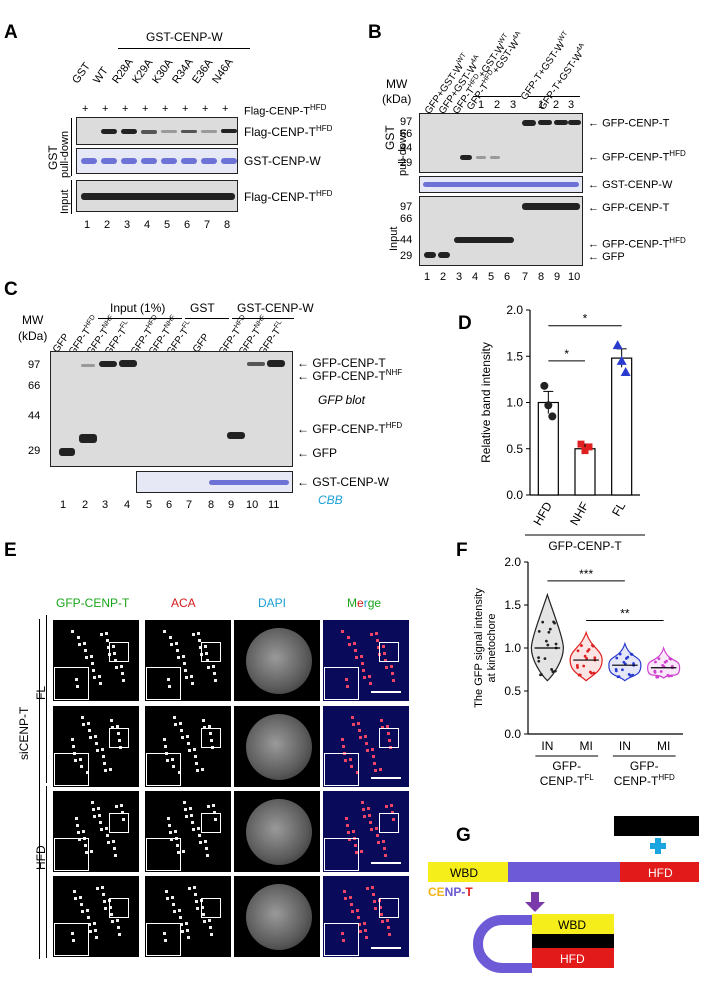 This screenshot has height=982, width=707. I want to click on b-marker: 97, so click(406, 122).